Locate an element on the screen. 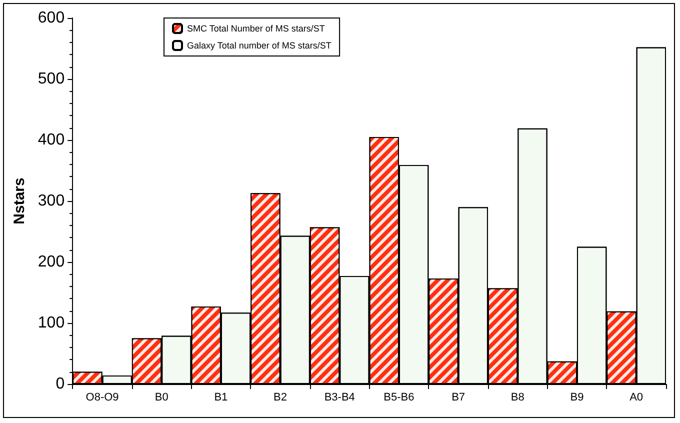  x-tick-label: B9 is located at coordinates (577, 398).